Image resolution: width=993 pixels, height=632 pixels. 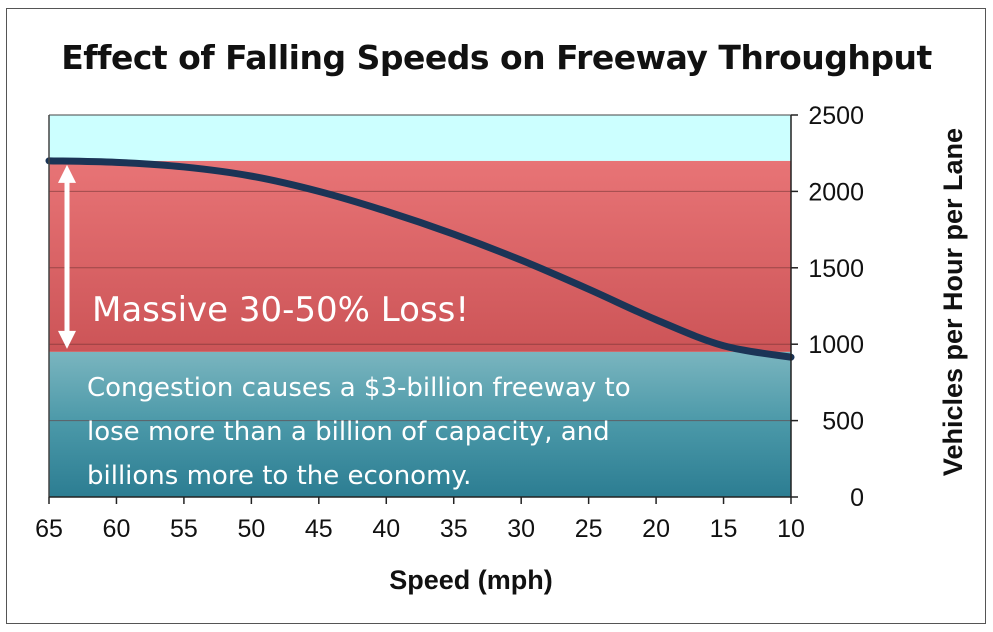 I want to click on y-tick-label-2000: 2000, so click(x=836, y=192).